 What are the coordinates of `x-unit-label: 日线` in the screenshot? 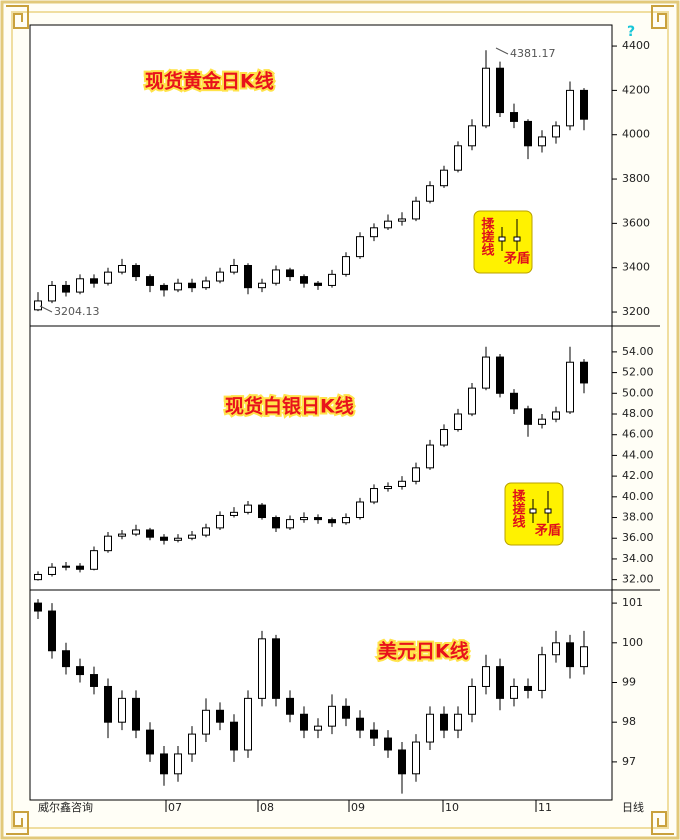 It's located at (633, 807).